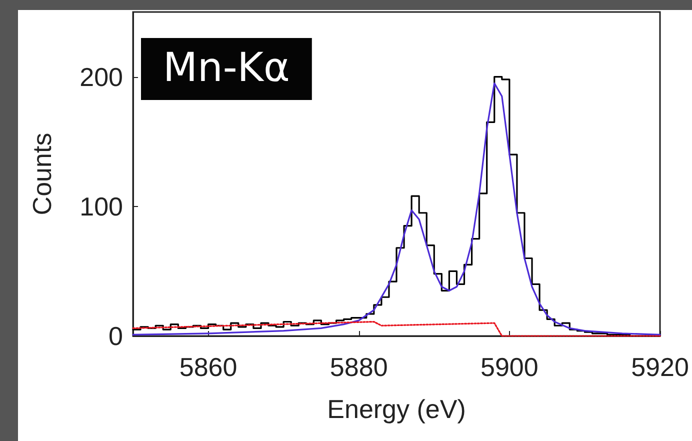 Image resolution: width=692 pixels, height=441 pixels. Describe the element at coordinates (396, 409) in the screenshot. I see `x-axis-title: Energy (eV)` at that location.